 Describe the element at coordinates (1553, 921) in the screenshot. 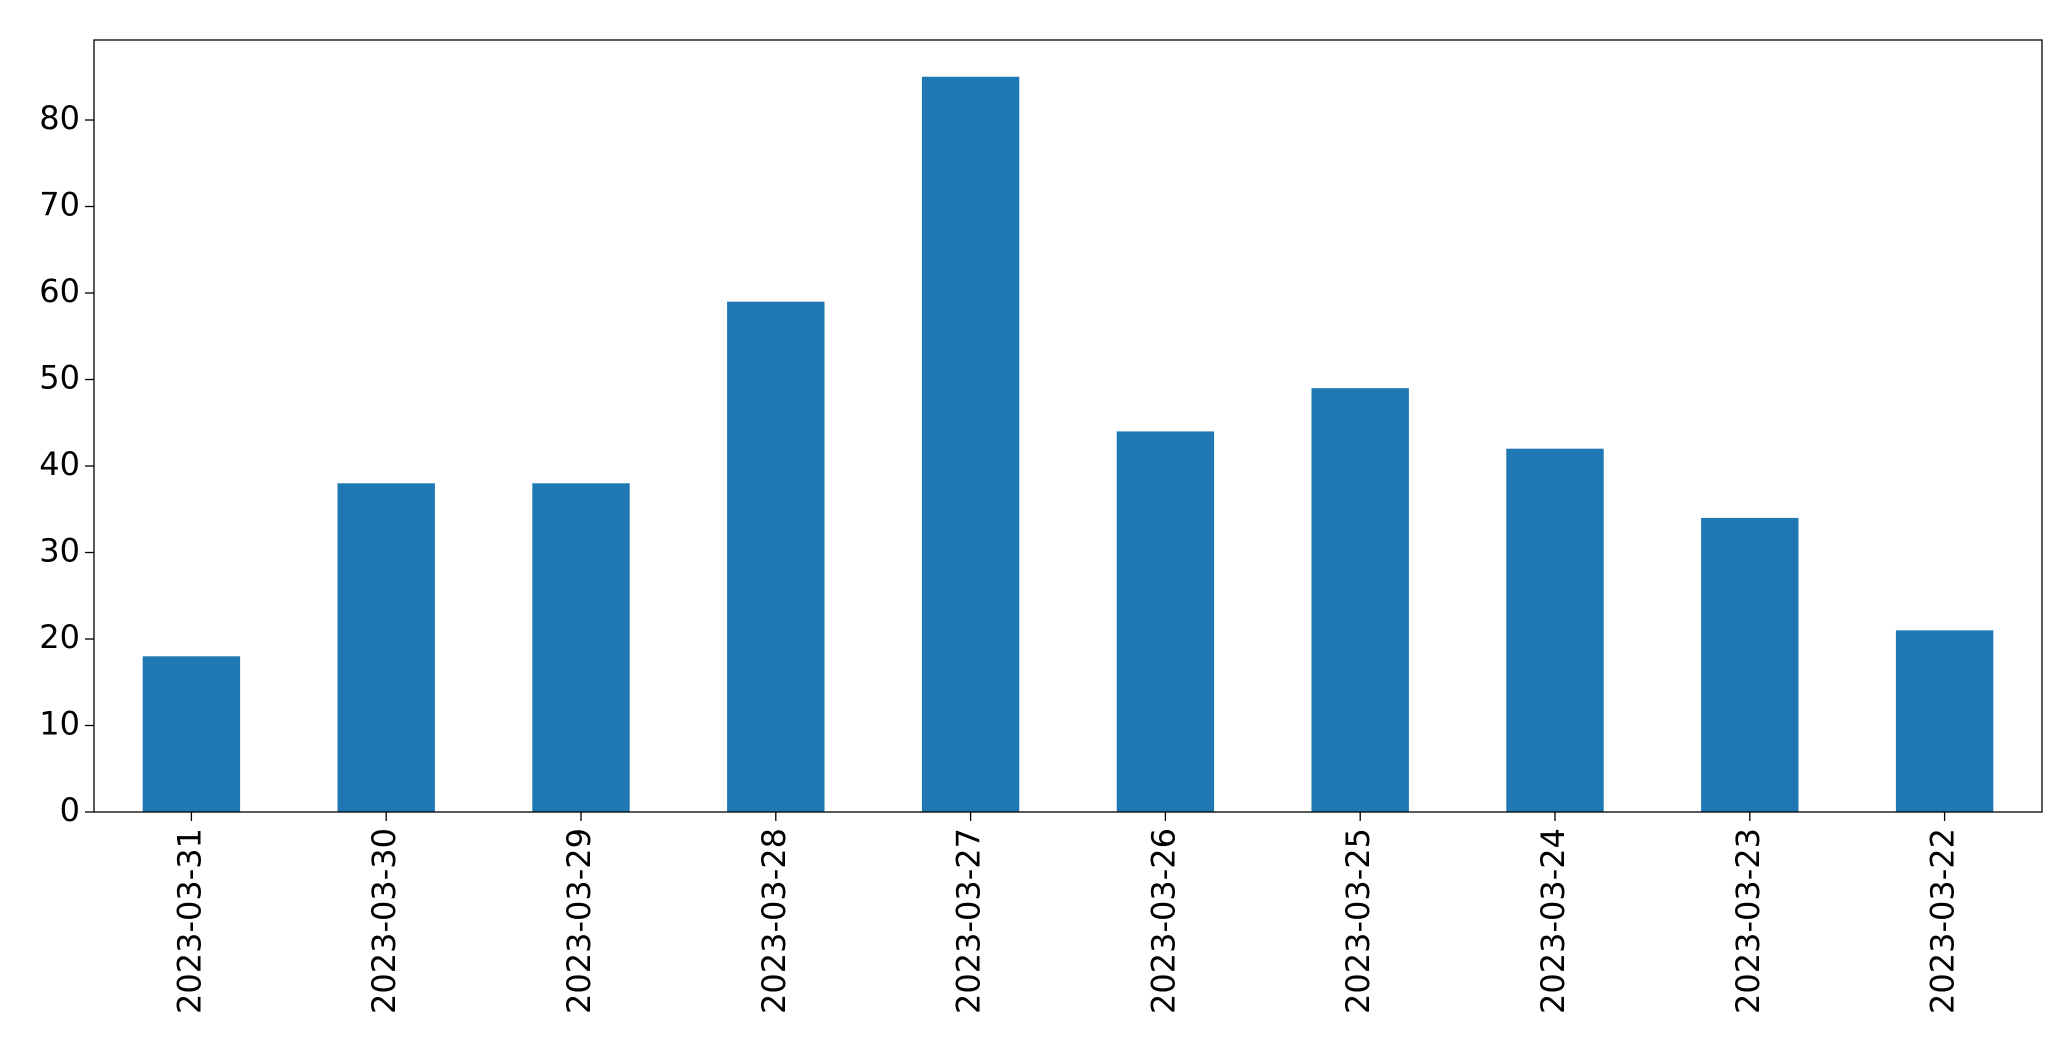

I see `x-tick-label: 2023-03-24` at that location.